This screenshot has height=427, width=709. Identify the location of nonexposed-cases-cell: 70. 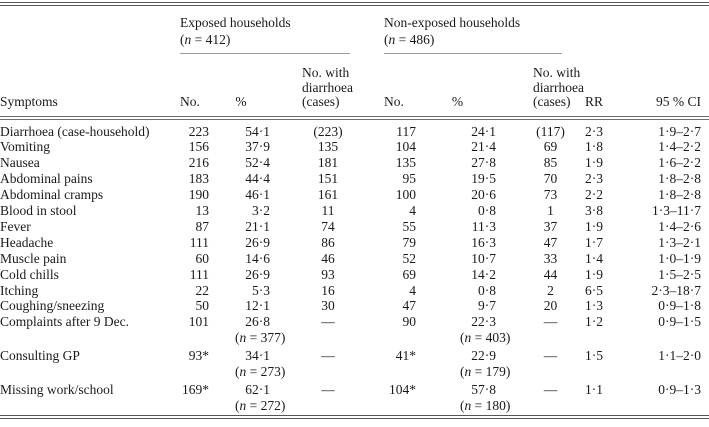
(550, 179).